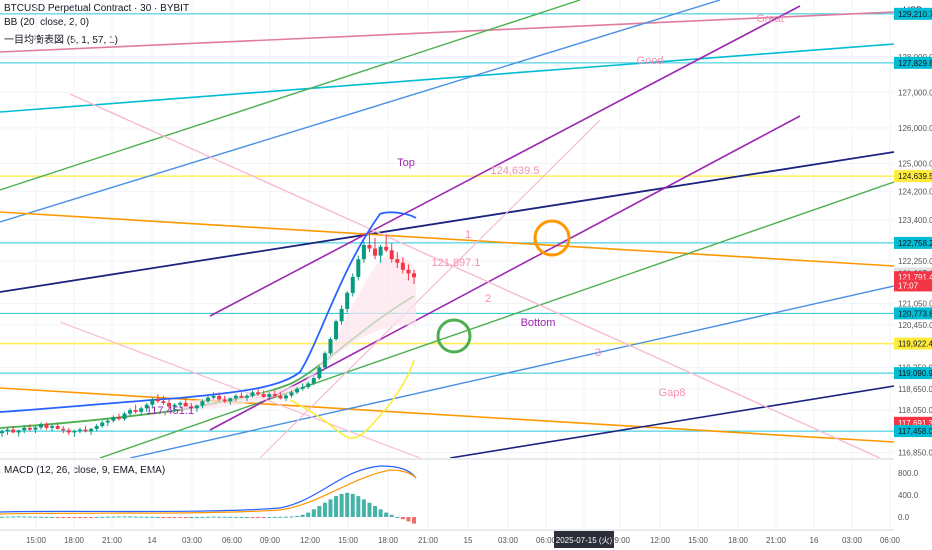 This screenshot has width=932, height=550. What do you see at coordinates (814, 540) in the screenshot?
I see `time-tick-label: 16` at bounding box center [814, 540].